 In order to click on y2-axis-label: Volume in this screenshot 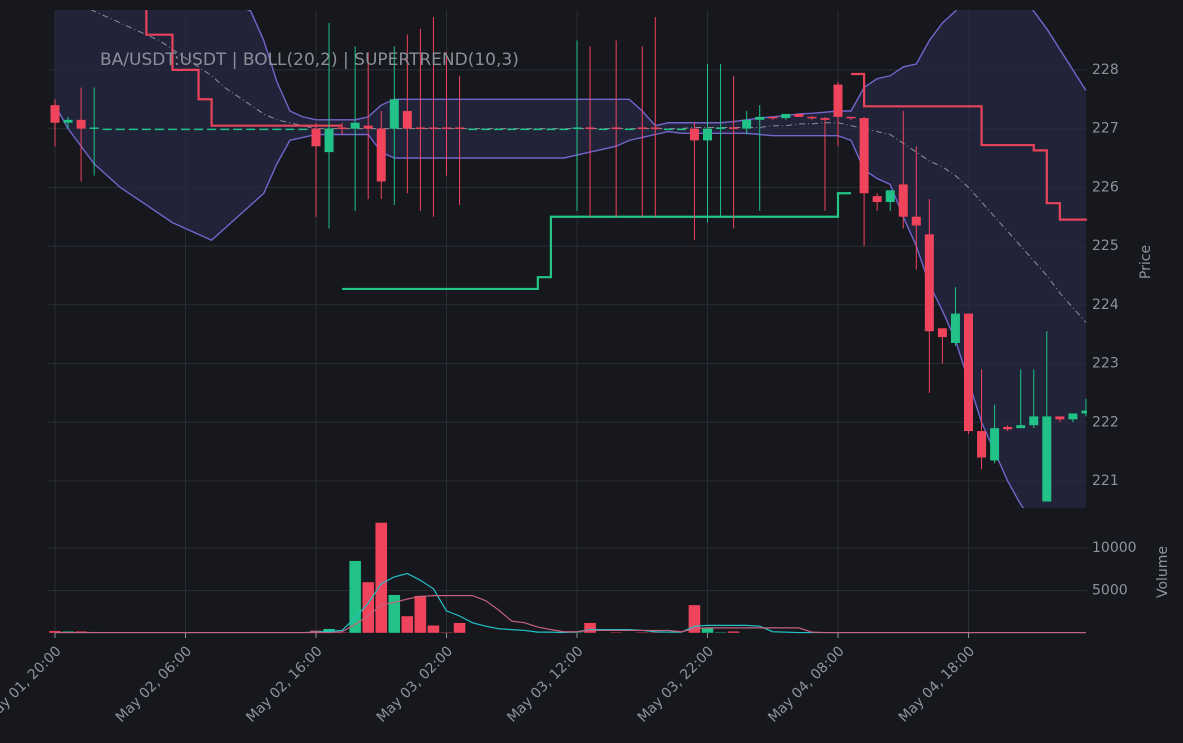, I will do `click(1163, 572)`.